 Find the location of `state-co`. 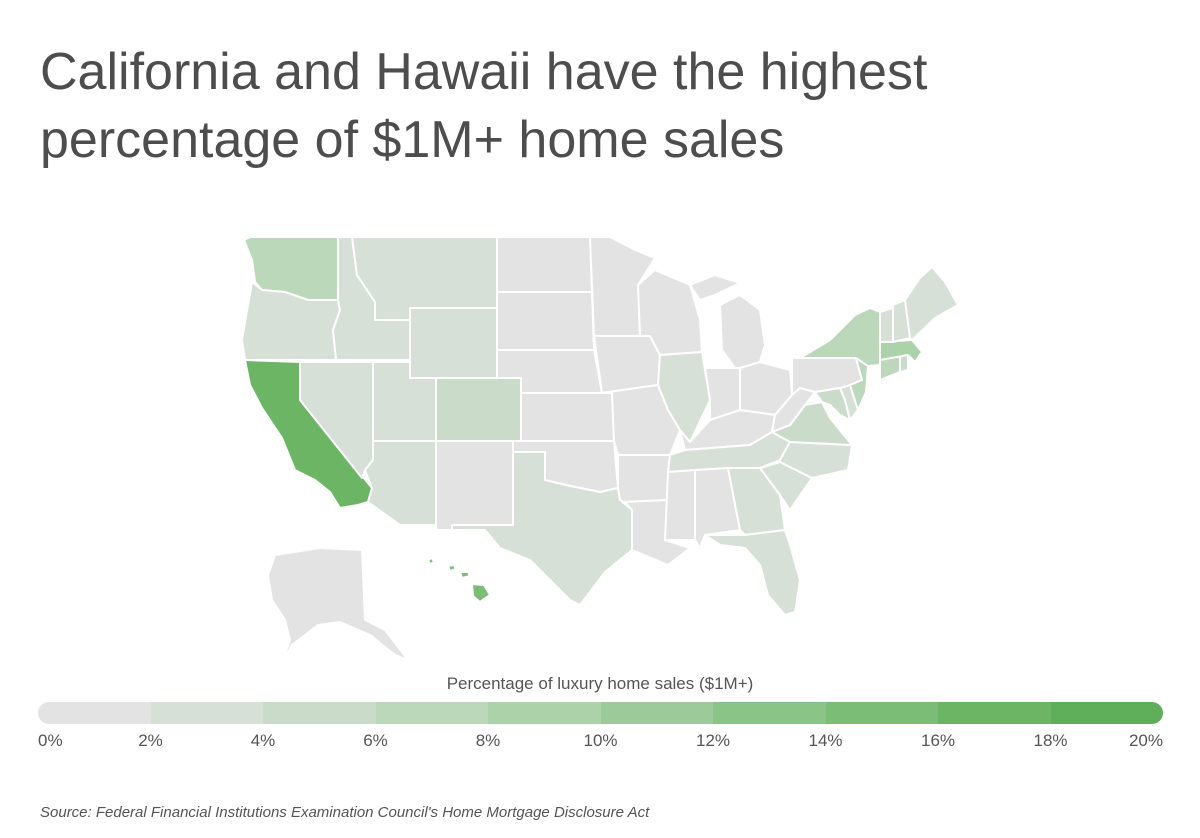

state-co is located at coordinates (478, 409).